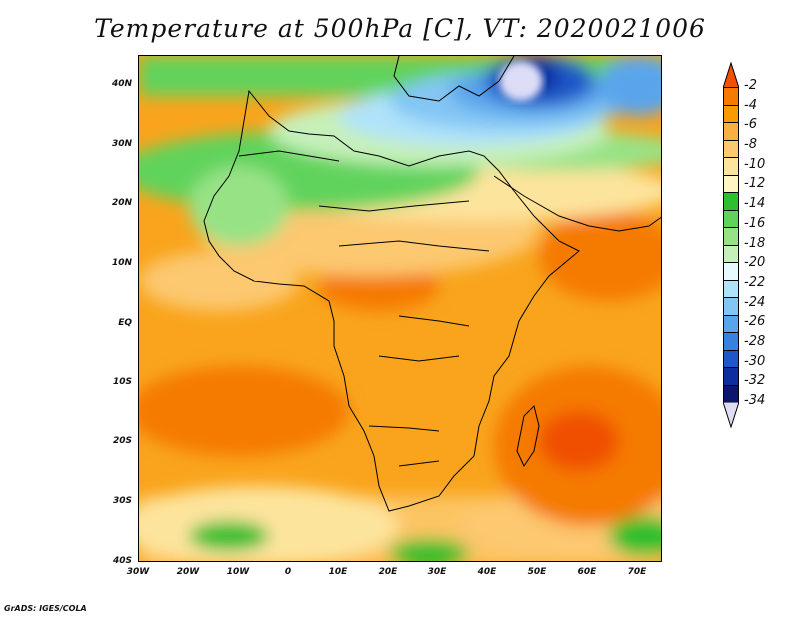 Image resolution: width=800 pixels, height=618 pixels. Describe the element at coordinates (238, 572) in the screenshot. I see `lon-label: 10W` at that location.